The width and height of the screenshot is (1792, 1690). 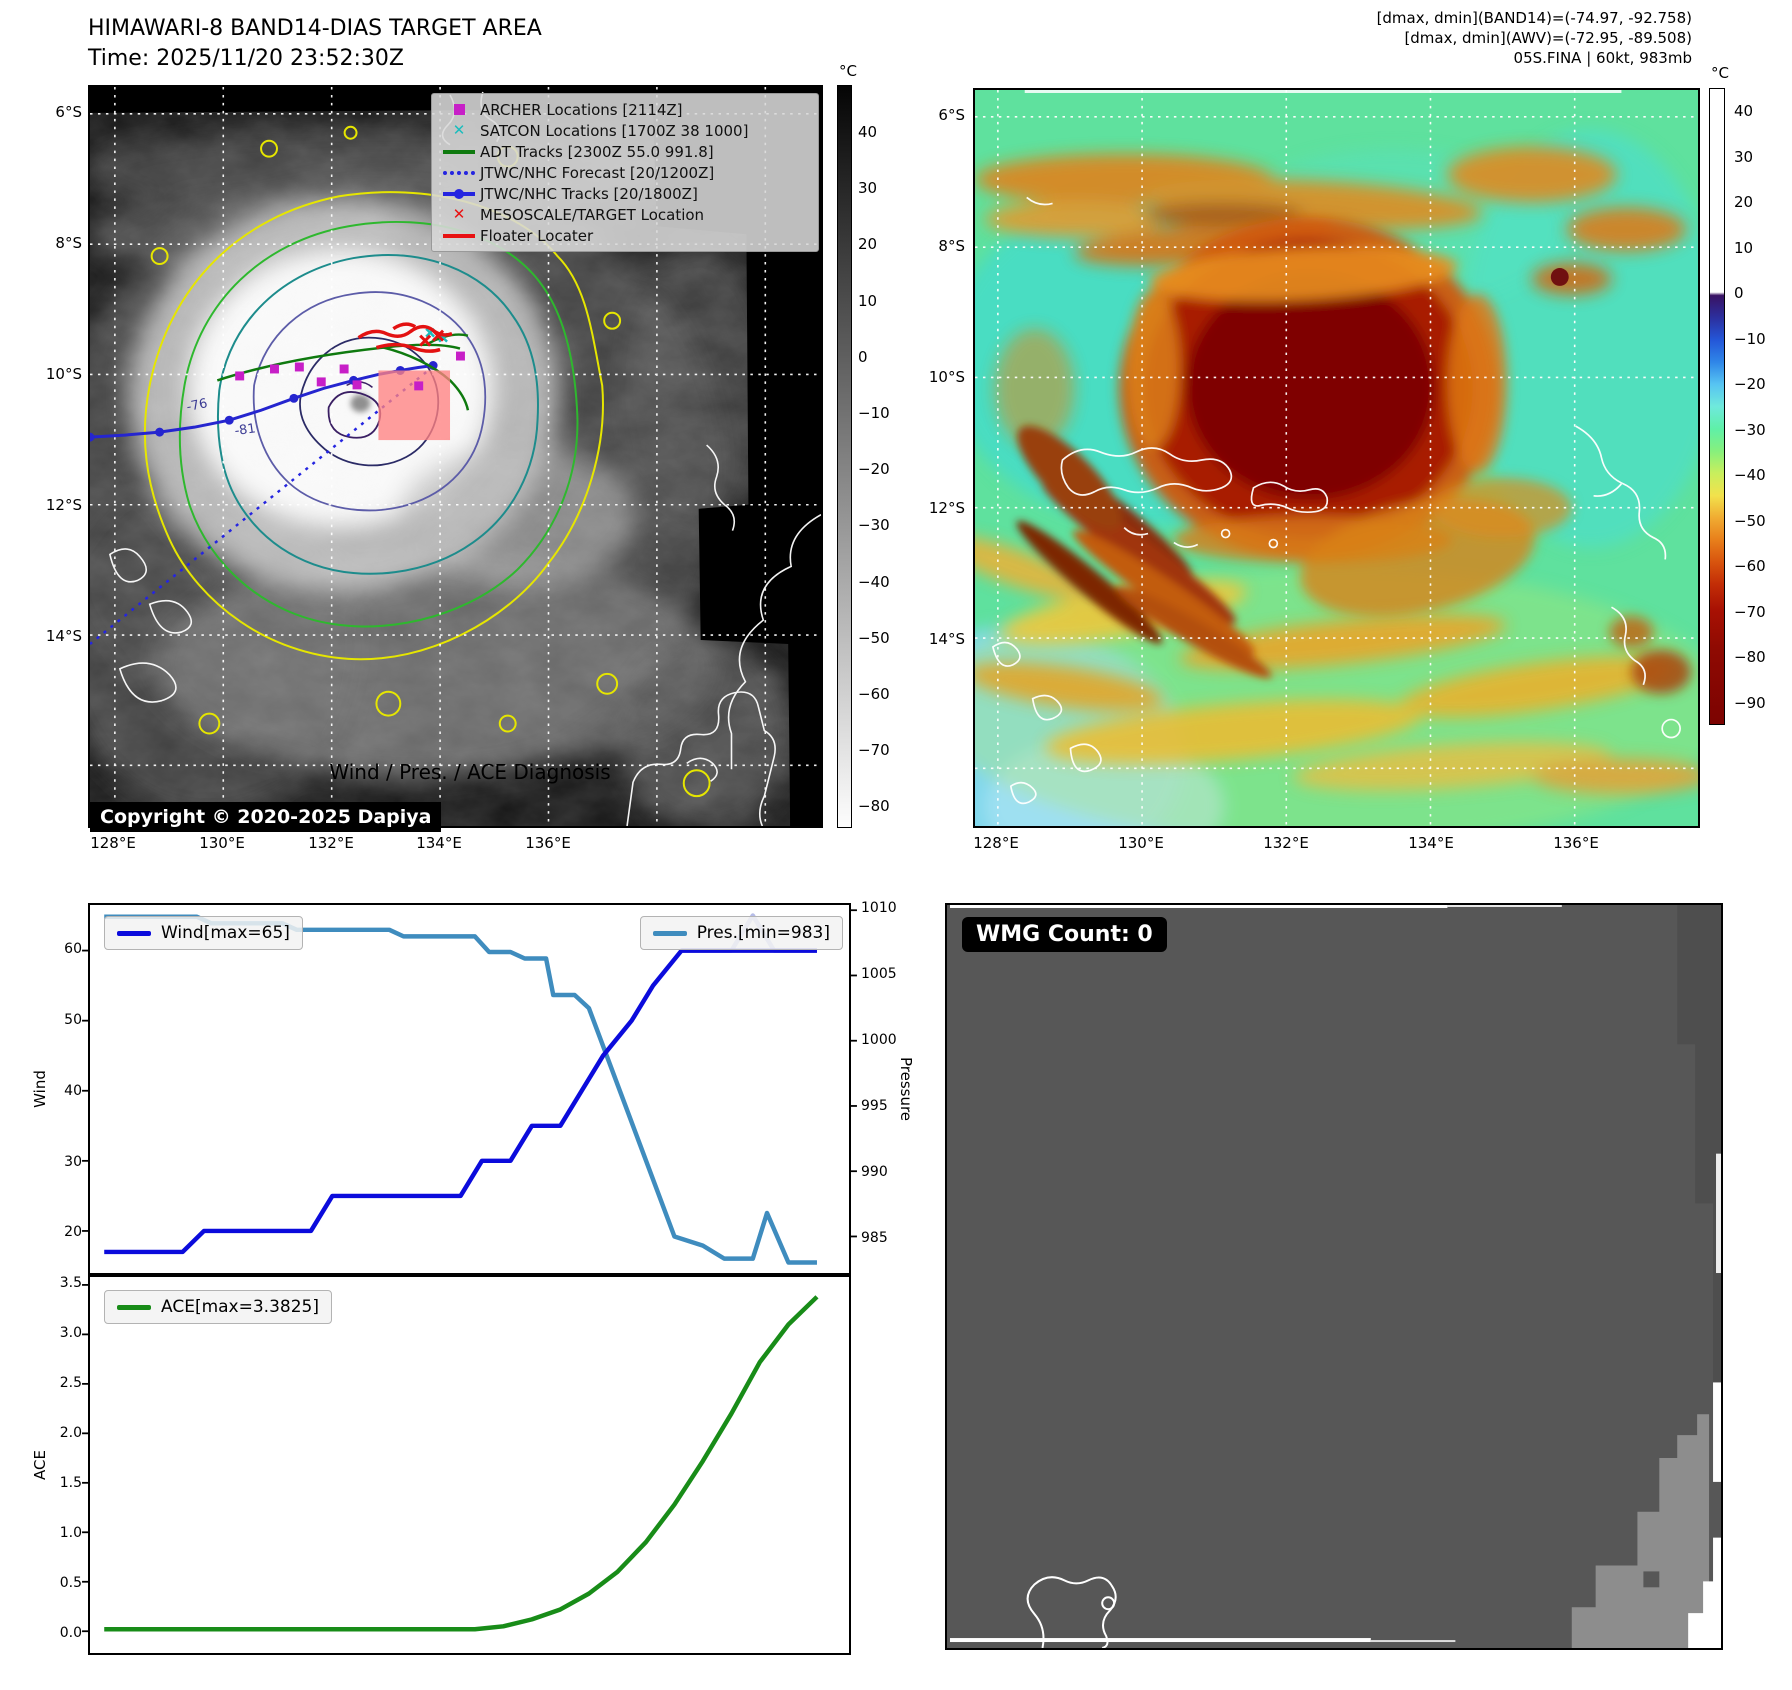 I want to click on wind-svg-right-tick: 1010, so click(x=879, y=908).